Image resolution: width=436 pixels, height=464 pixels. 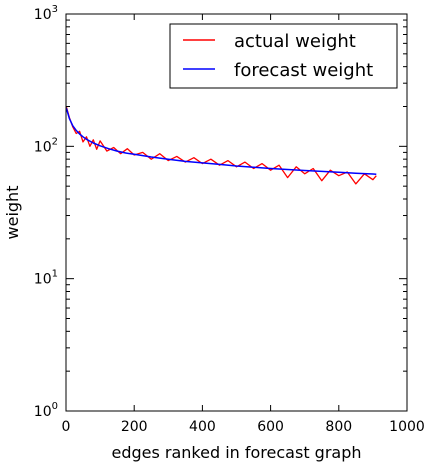 I want to click on series-forecast-weight, so click(x=221, y=141).